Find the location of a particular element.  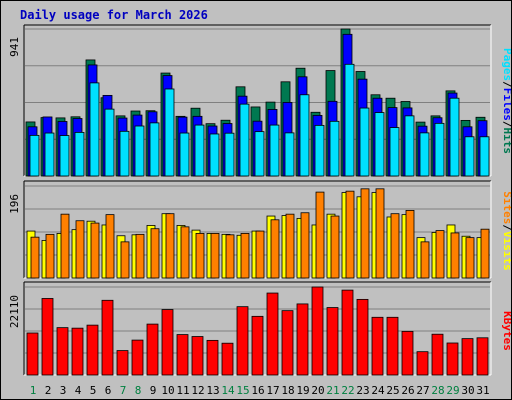

legend-hits: Hits is located at coordinates (506, 141).